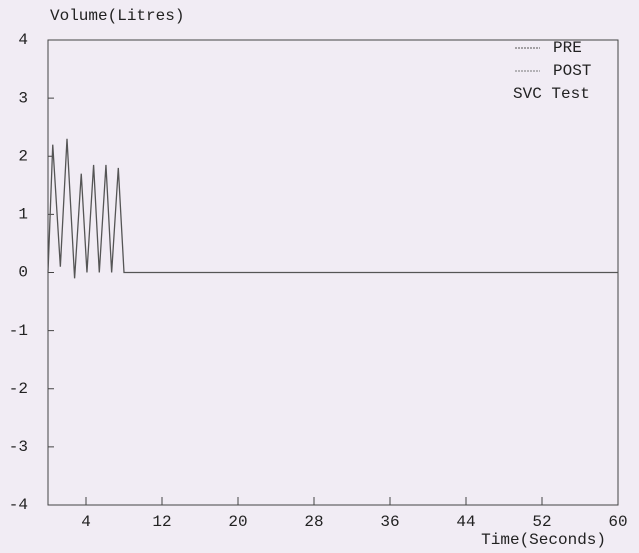  Describe the element at coordinates (18, 505) in the screenshot. I see `y-tick-label: -4` at that location.